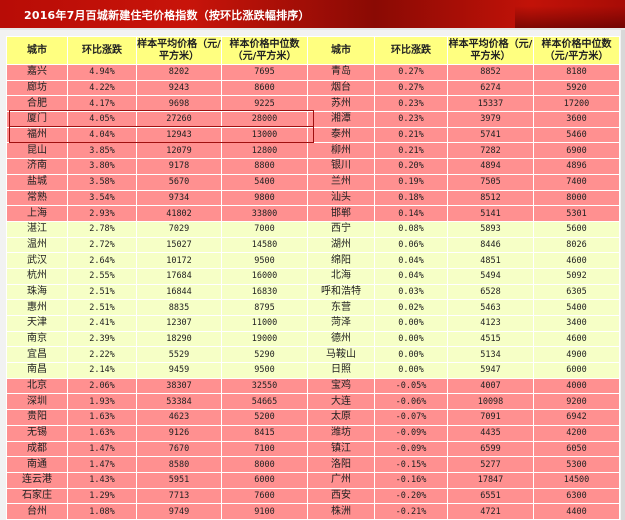  Describe the element at coordinates (341, 339) in the screenshot. I see `right-city-cell: 德州` at that location.